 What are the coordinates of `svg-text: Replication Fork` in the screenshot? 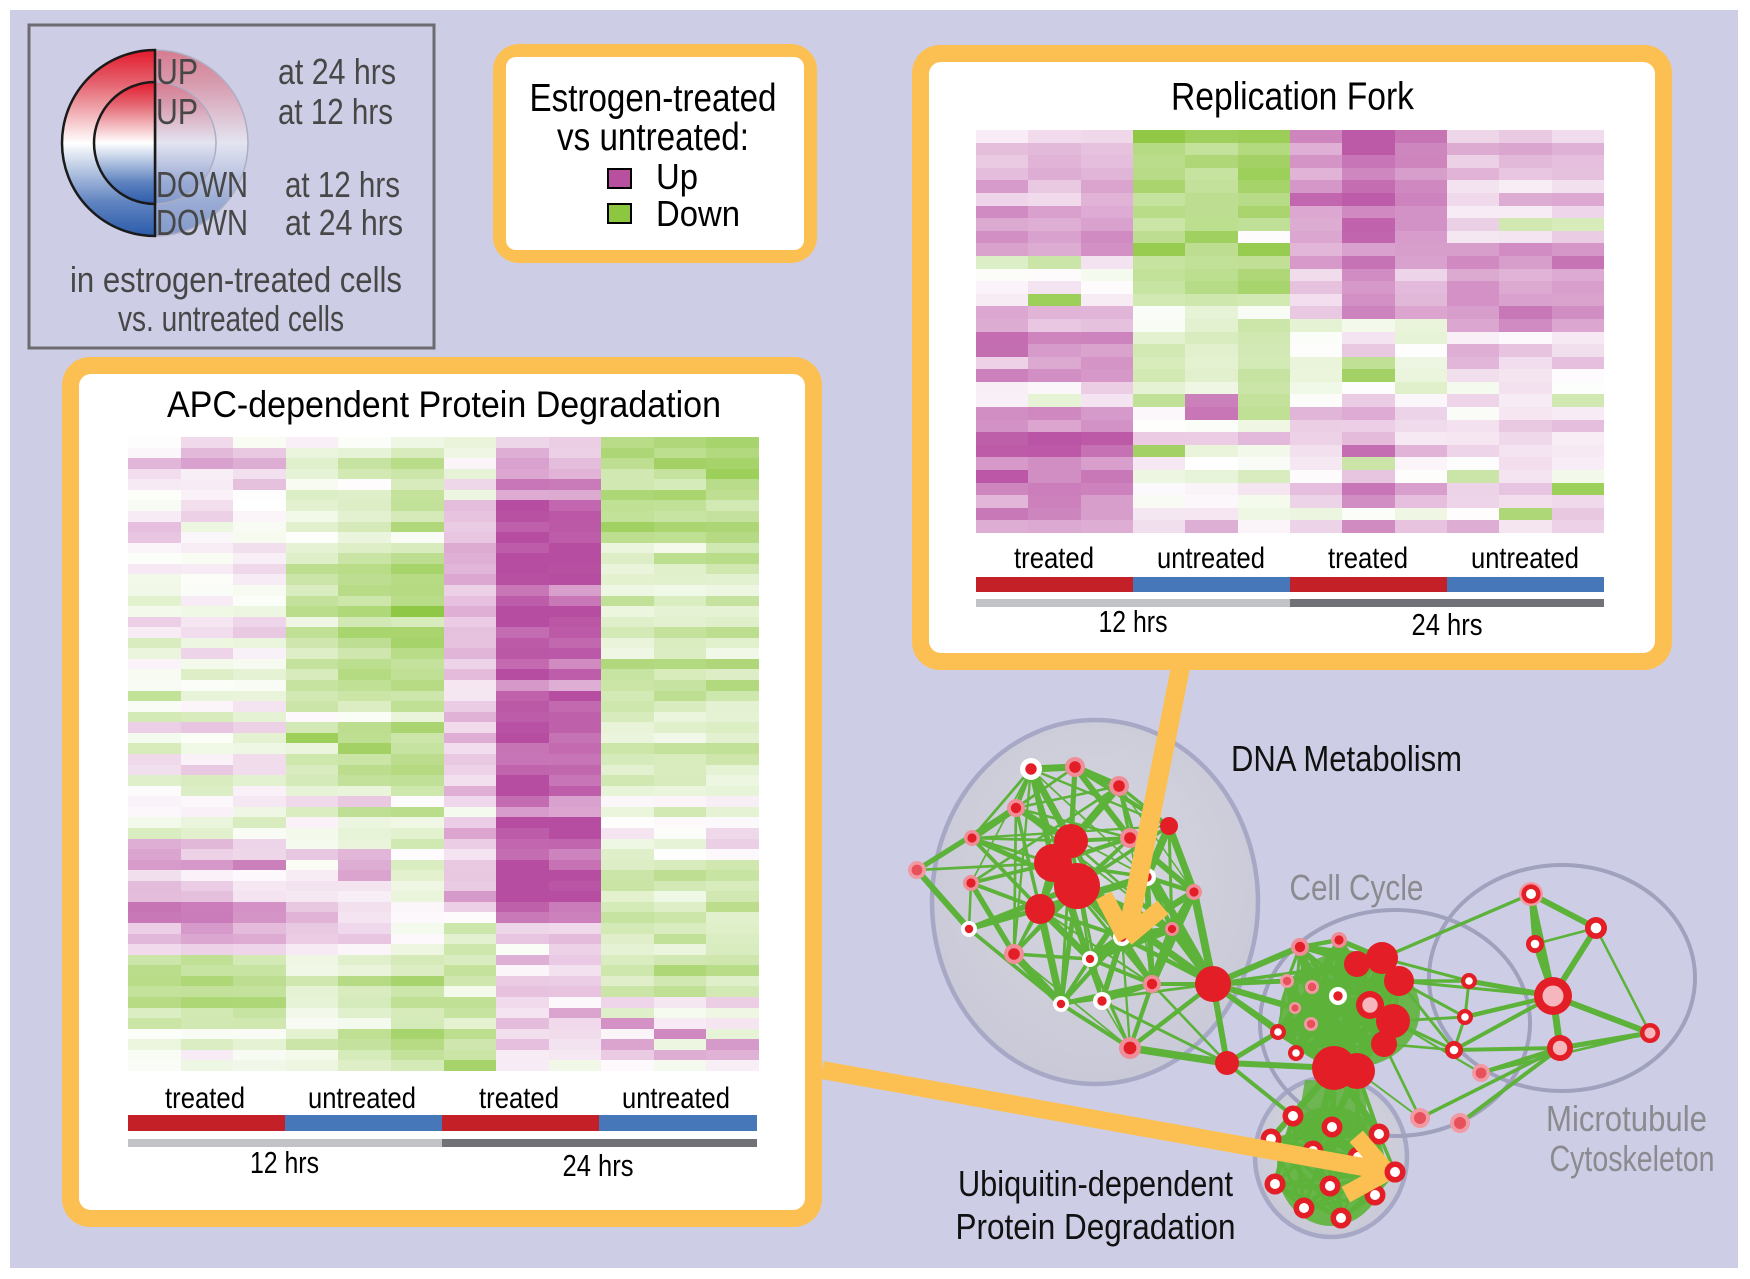 It's located at (1292, 97).